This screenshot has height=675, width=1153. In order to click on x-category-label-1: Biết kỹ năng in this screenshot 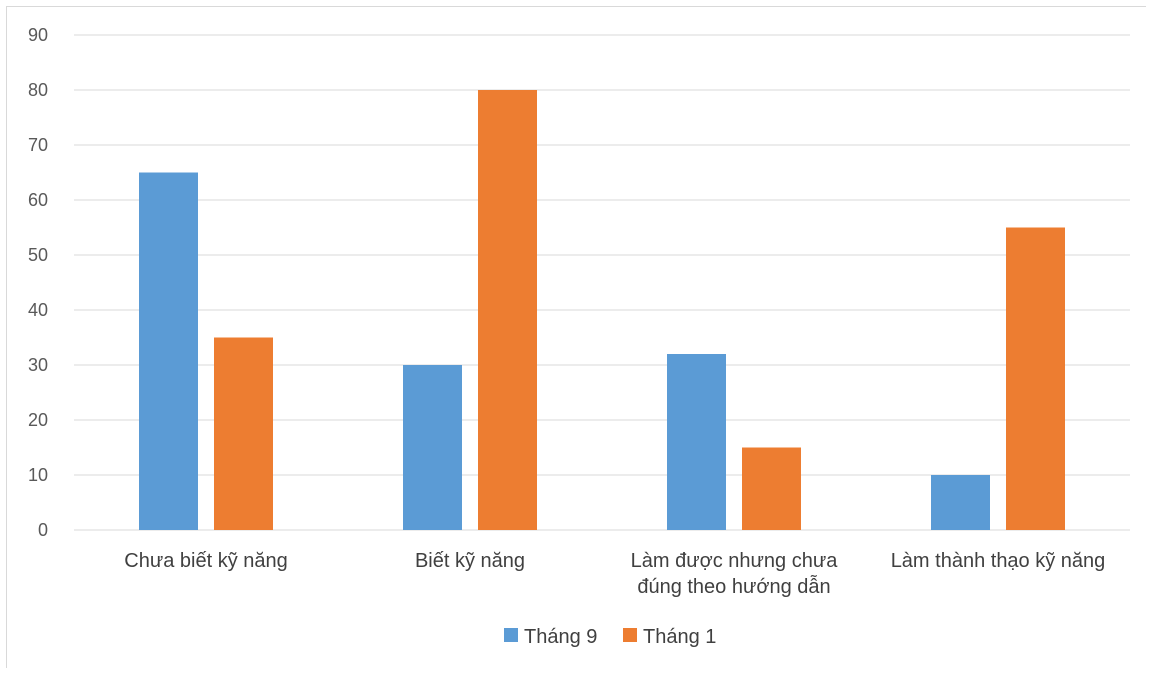, I will do `click(470, 561)`.